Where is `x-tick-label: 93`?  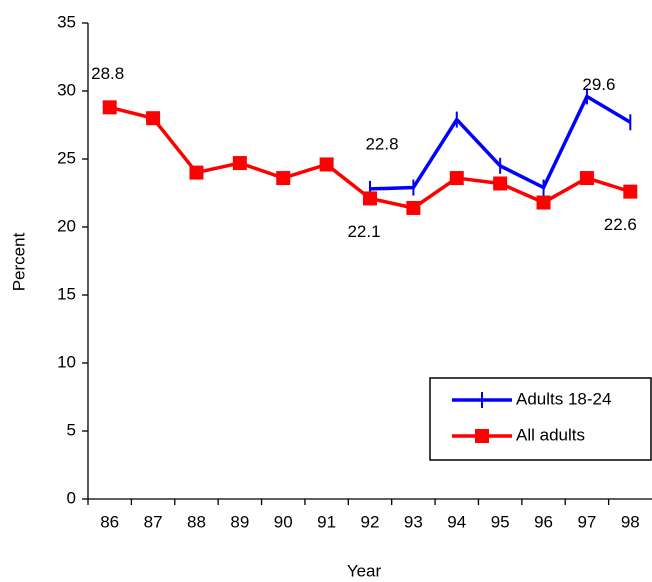 x-tick-label: 93 is located at coordinates (413, 521).